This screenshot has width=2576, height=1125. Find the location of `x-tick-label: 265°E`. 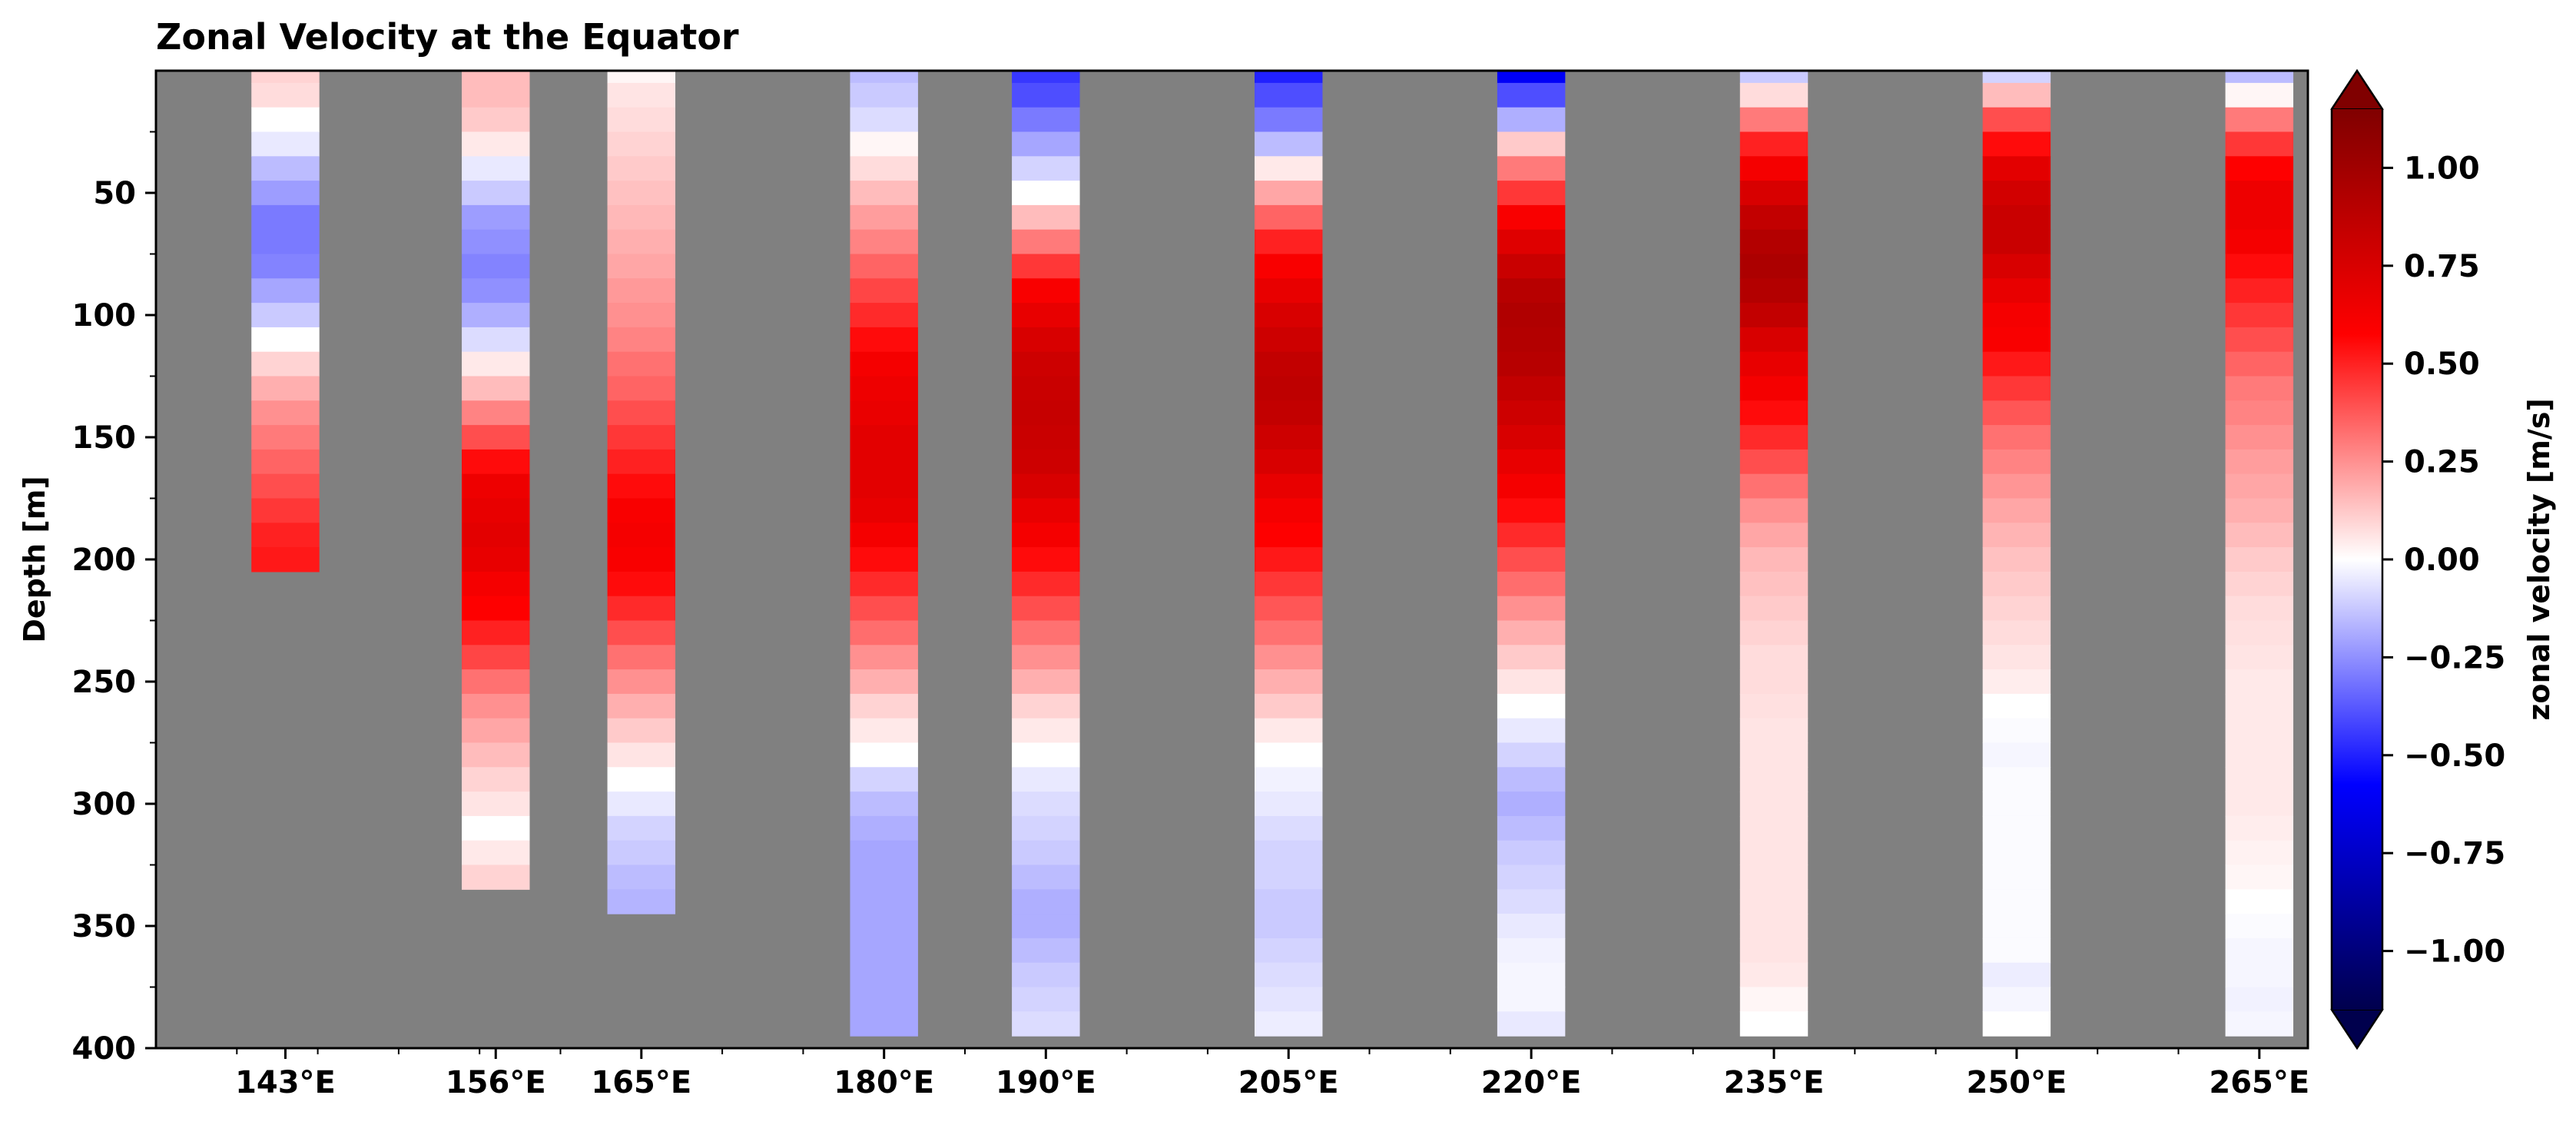

x-tick-label: 265°E is located at coordinates (2259, 1082).